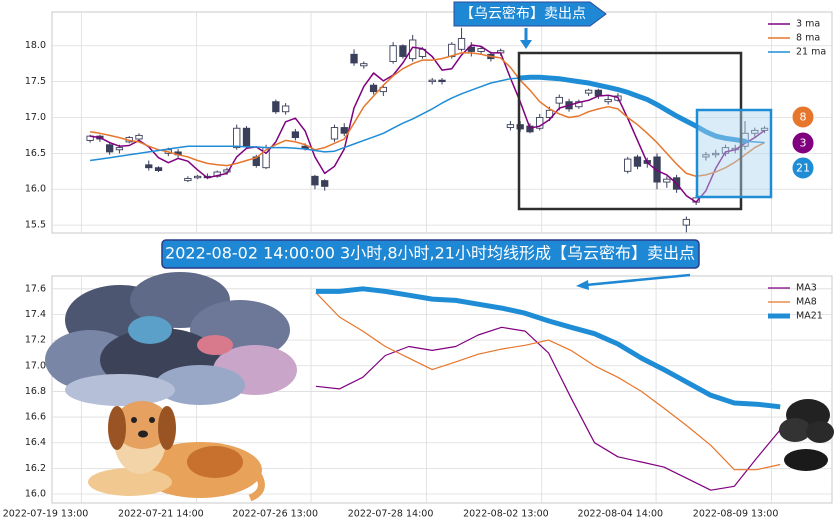 This screenshot has width=839, height=524. What do you see at coordinates (806, 288) in the screenshot?
I see `legend-label: MA3` at bounding box center [806, 288].